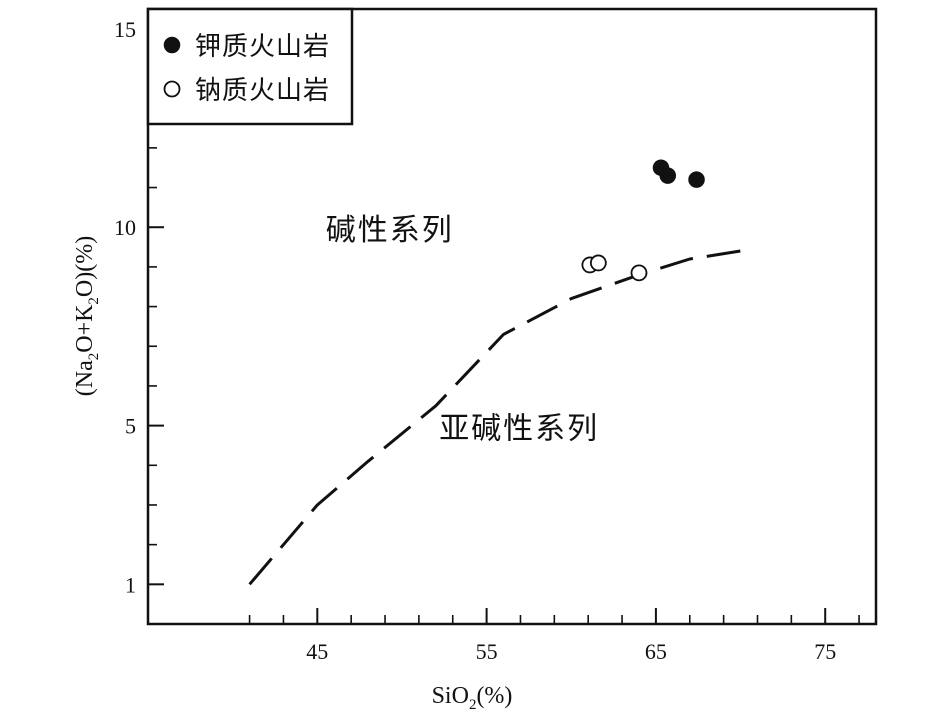 This screenshot has width=945, height=715. I want to click on y-tick-label: 5, so click(130, 426).